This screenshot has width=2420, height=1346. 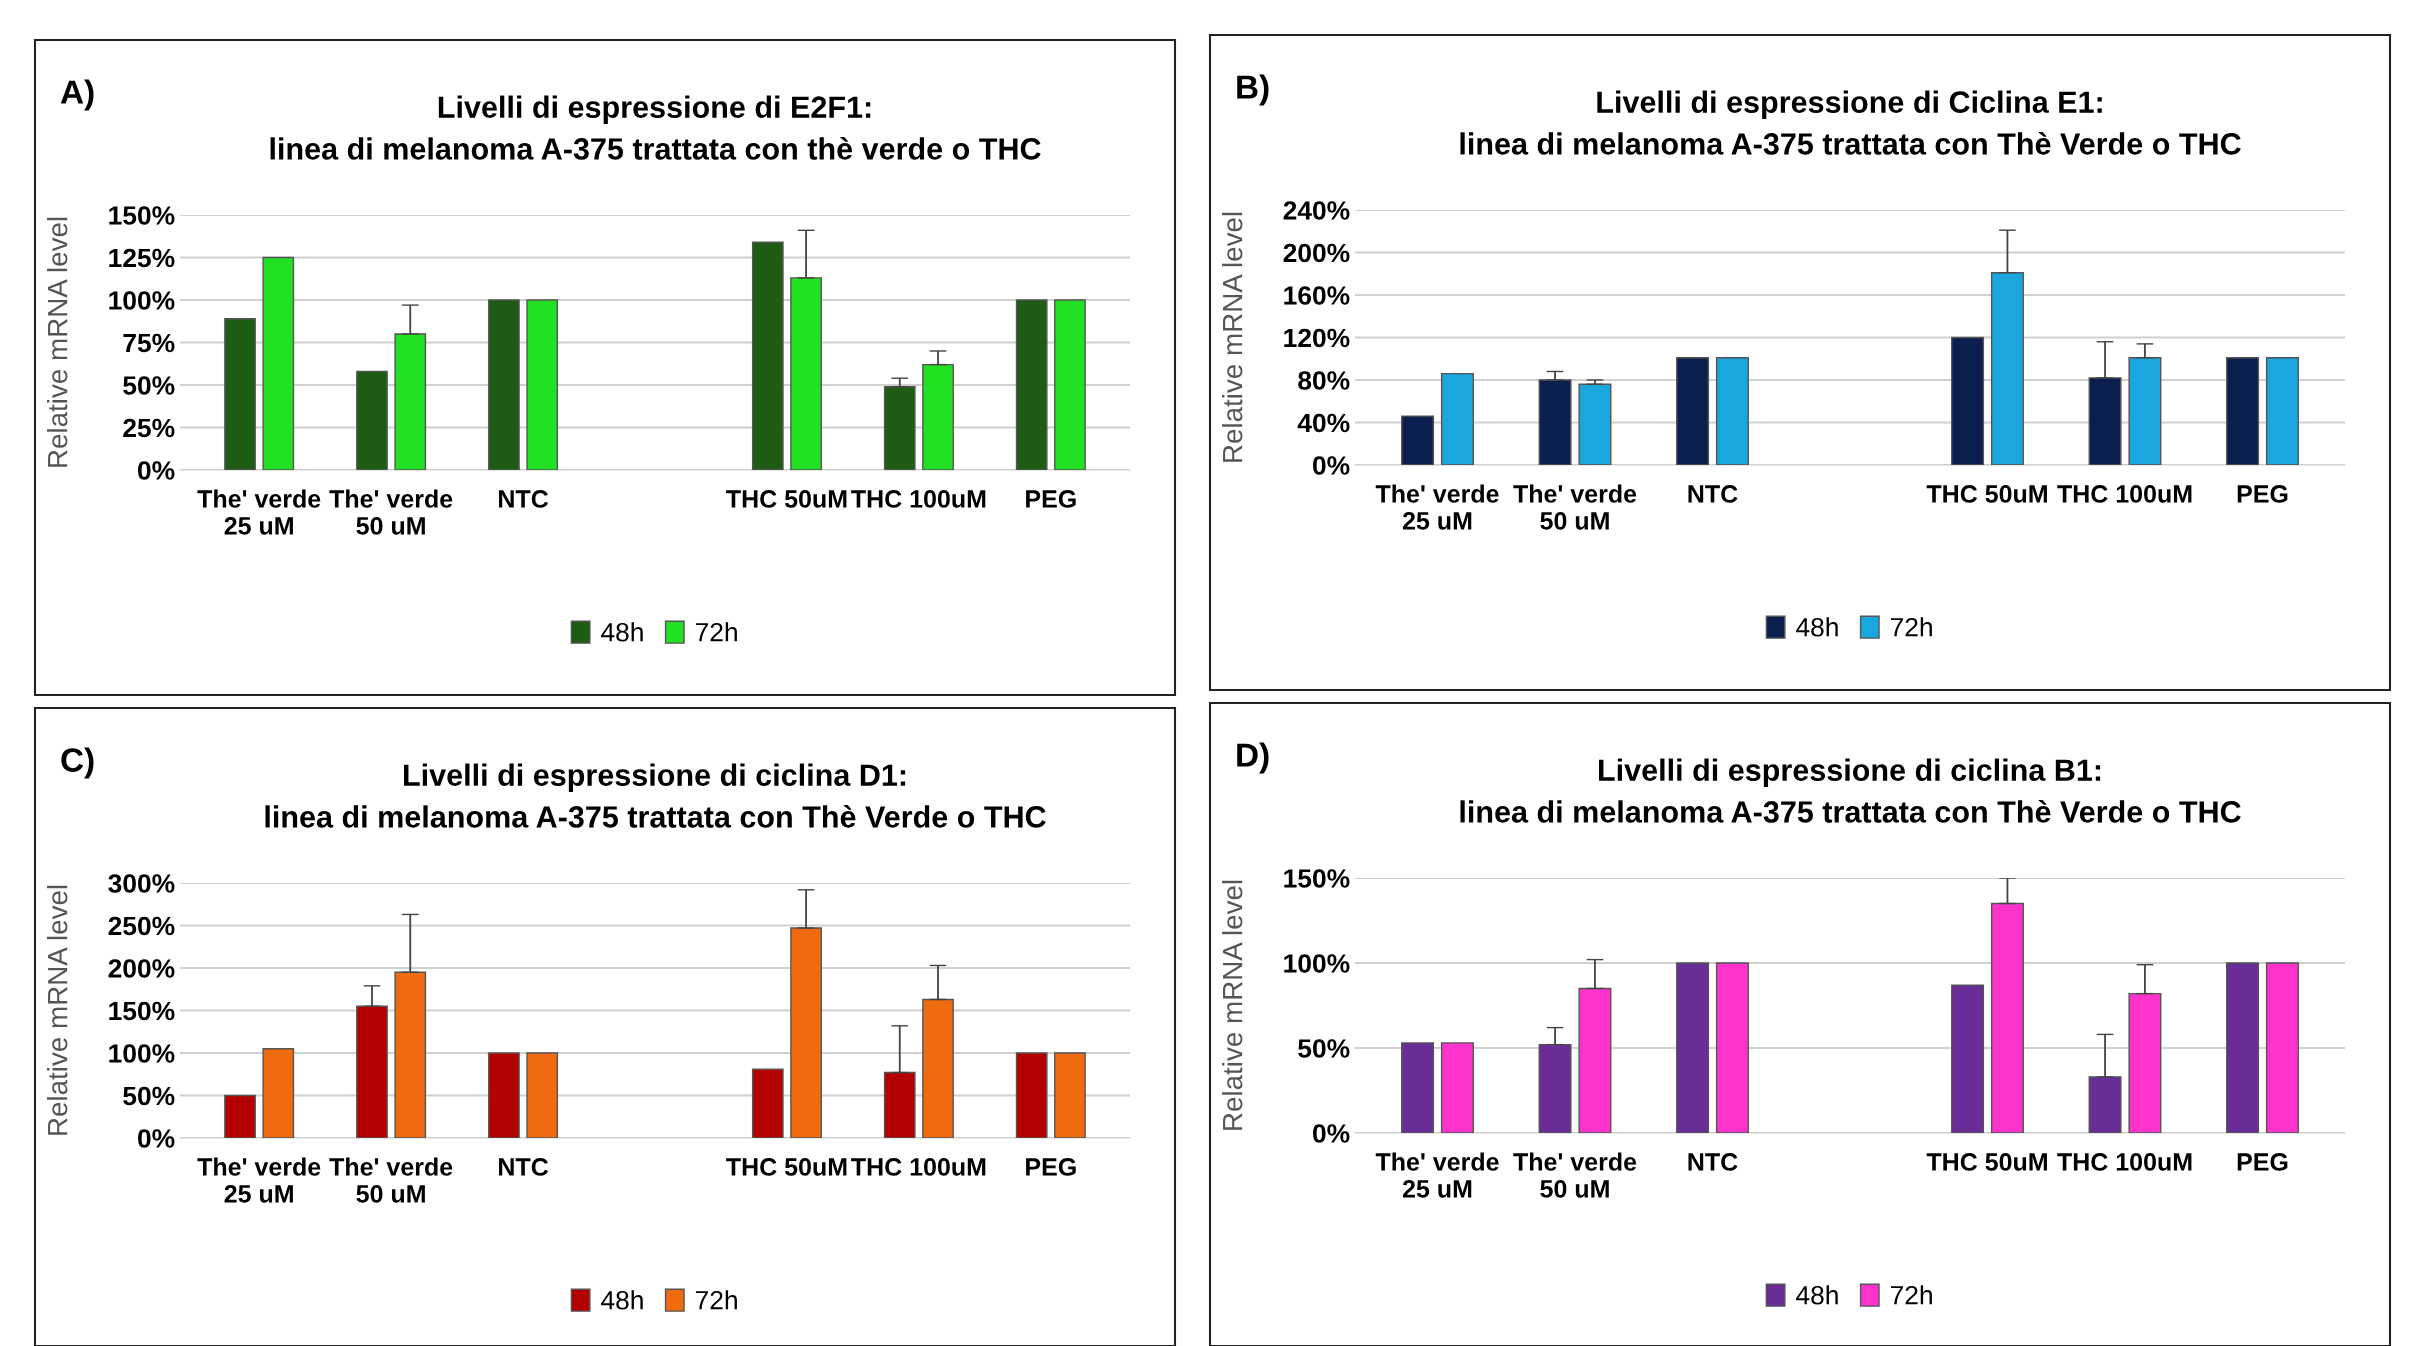 I want to click on chart-title: Livelli di espressione di E2F1: linea di melanoma A-375 trattata con thè verde o THC, so click(x=655, y=127).